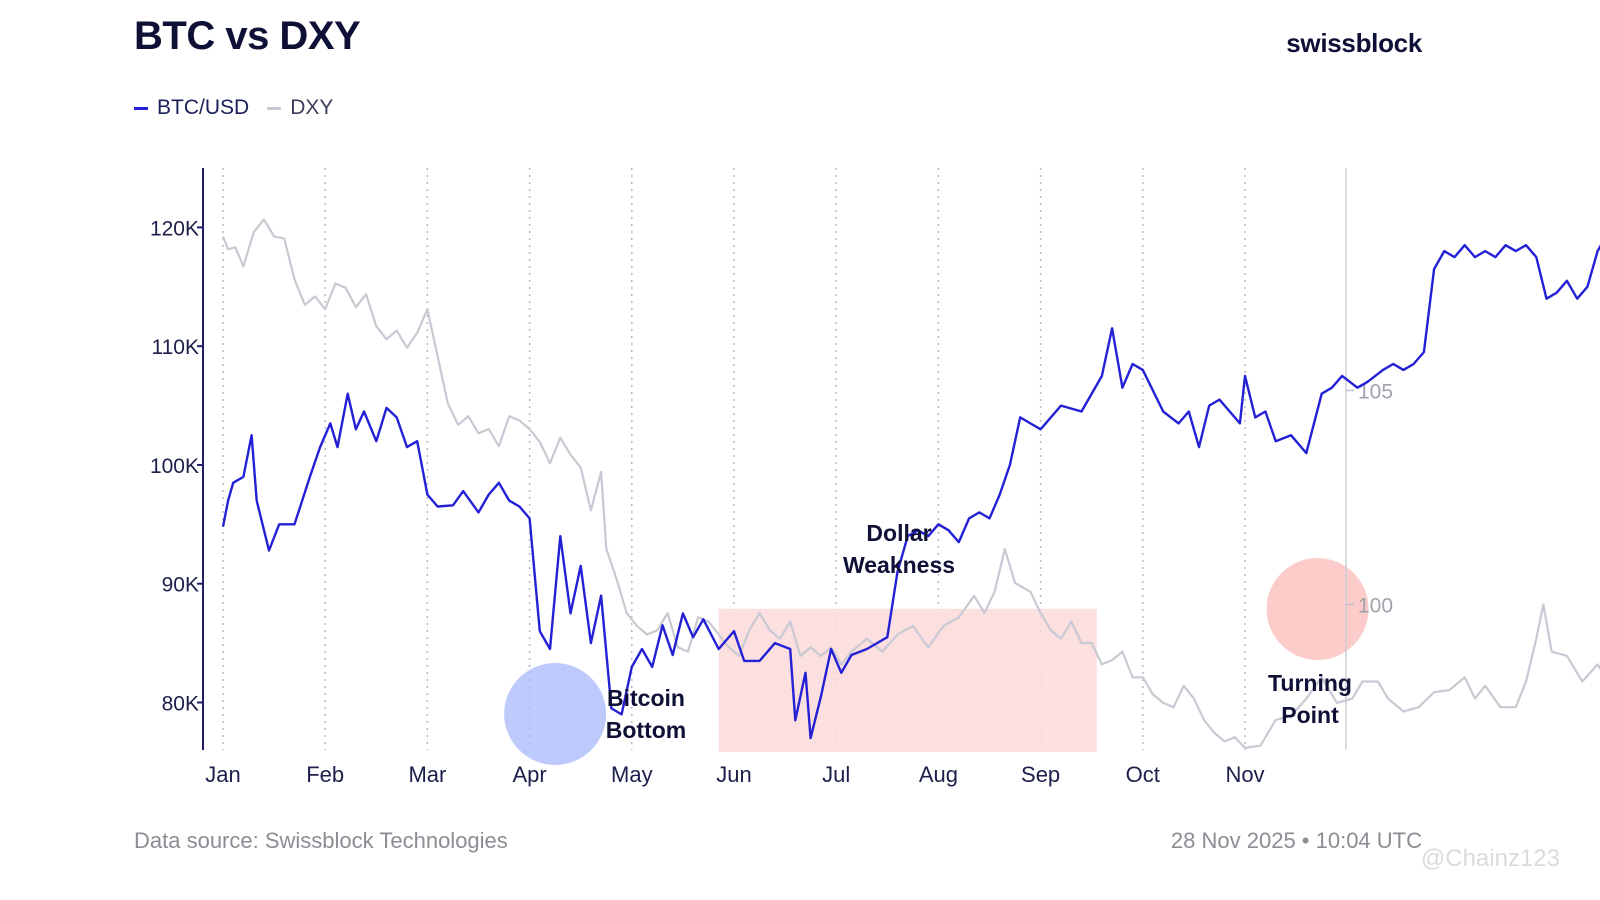 The width and height of the screenshot is (1600, 900). I want to click on turning-point-label: Turning, so click(1310, 683).